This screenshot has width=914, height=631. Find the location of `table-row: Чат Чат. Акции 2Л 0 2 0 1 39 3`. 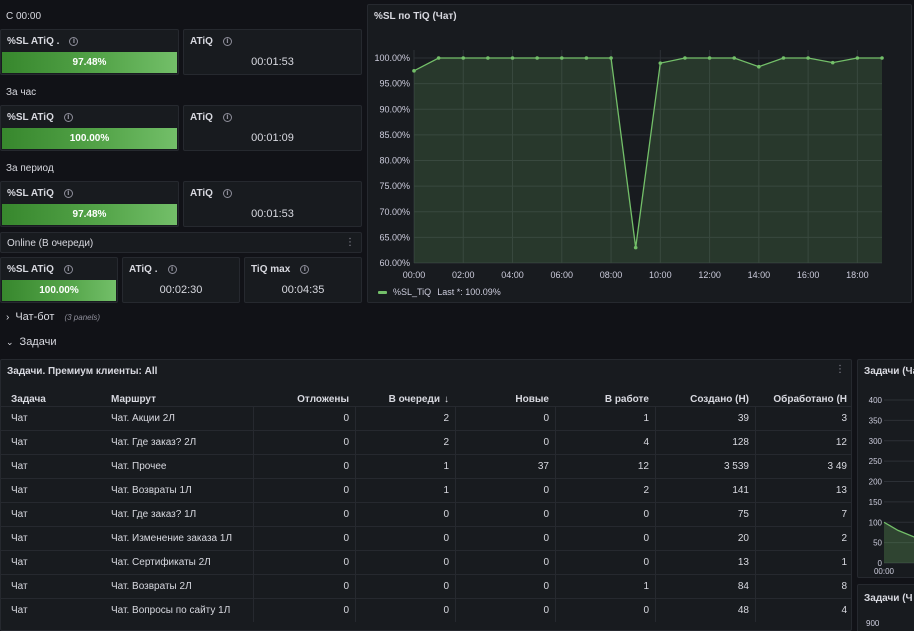

table-row: Чат Чат. Акции 2Л 0 2 0 1 39 3 is located at coordinates (426, 418).